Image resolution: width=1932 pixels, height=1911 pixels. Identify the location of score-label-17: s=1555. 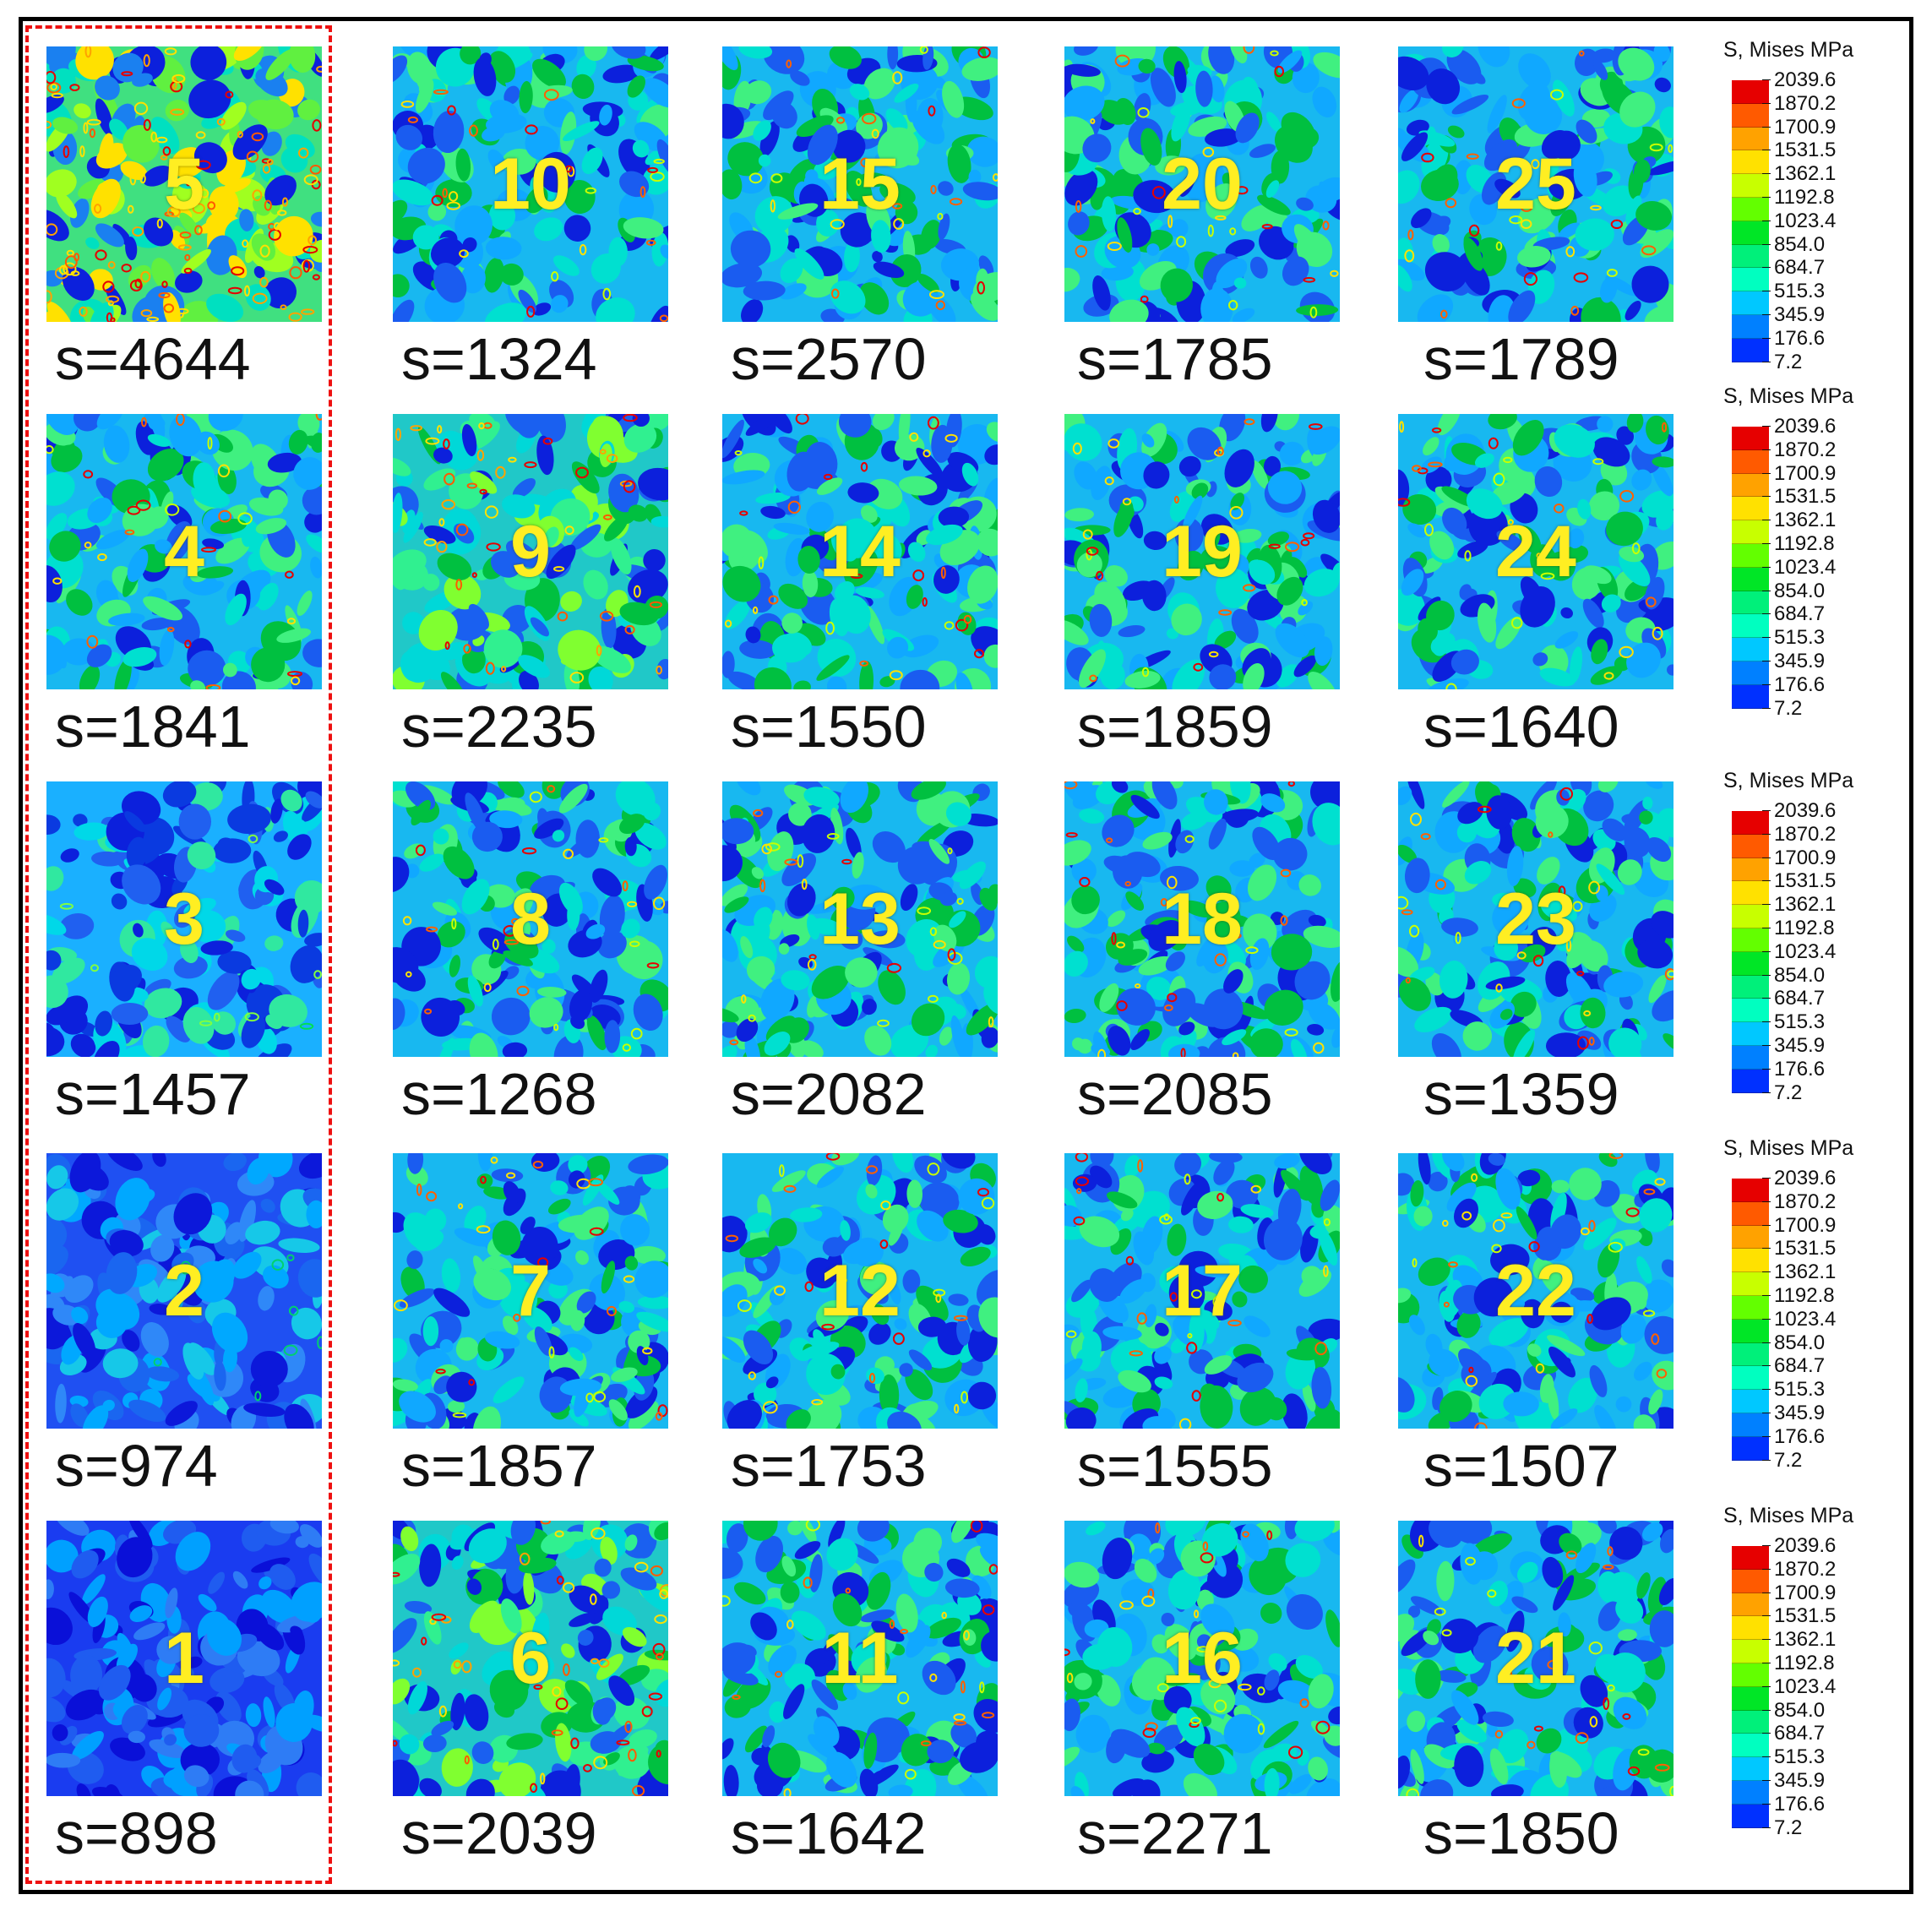
(1175, 1466).